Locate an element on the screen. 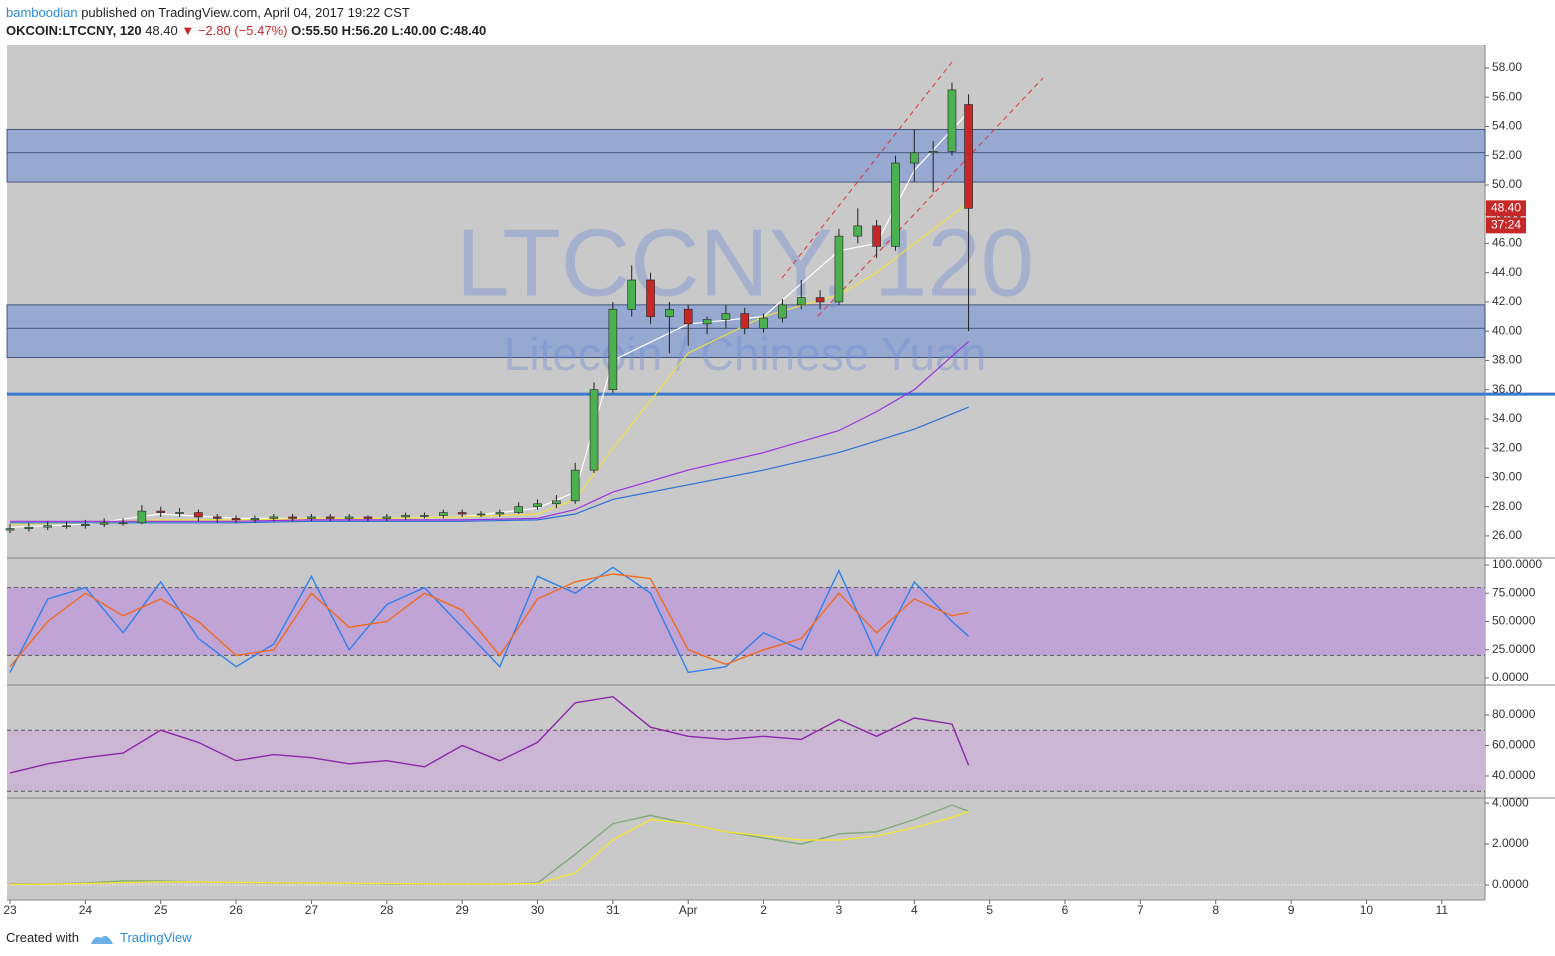  y-tick-label: 30.00 is located at coordinates (1507, 477).